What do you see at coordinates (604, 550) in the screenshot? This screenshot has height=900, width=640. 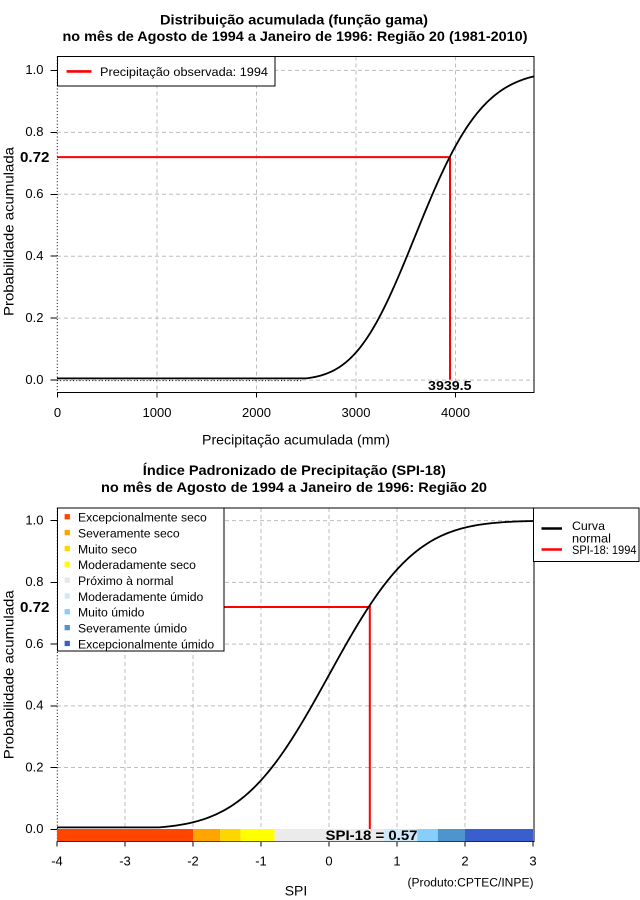 I see `svg-text: SPI-18: 1994` at bounding box center [604, 550].